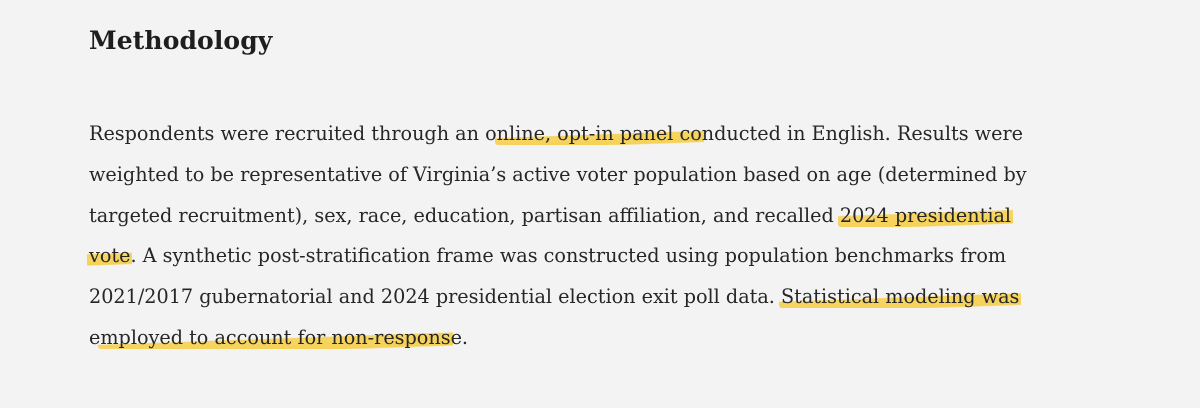 The width and height of the screenshot is (1200, 408). What do you see at coordinates (95, 337) in the screenshot?
I see `text-segment: e` at bounding box center [95, 337].